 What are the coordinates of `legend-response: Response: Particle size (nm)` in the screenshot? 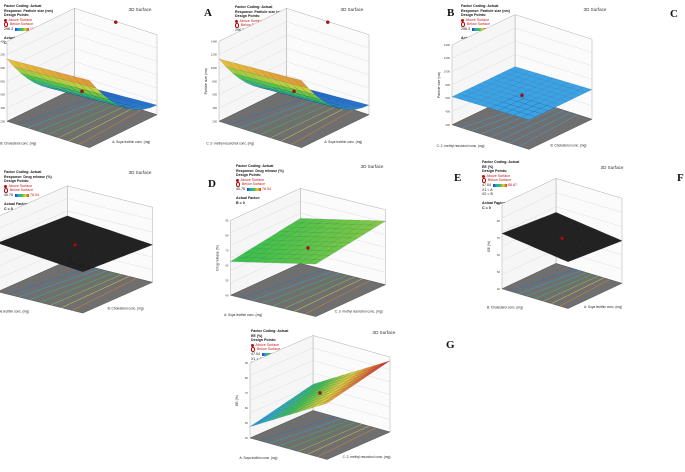 It's located at (259, 11).